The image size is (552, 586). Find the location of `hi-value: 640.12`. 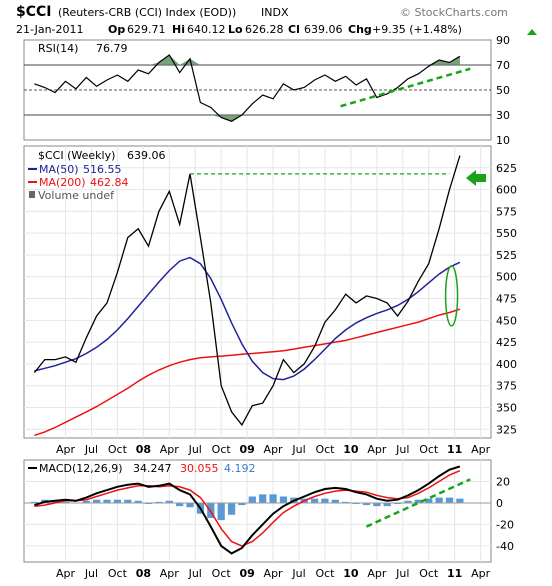

hi-value: 640.12 is located at coordinates (206, 29).